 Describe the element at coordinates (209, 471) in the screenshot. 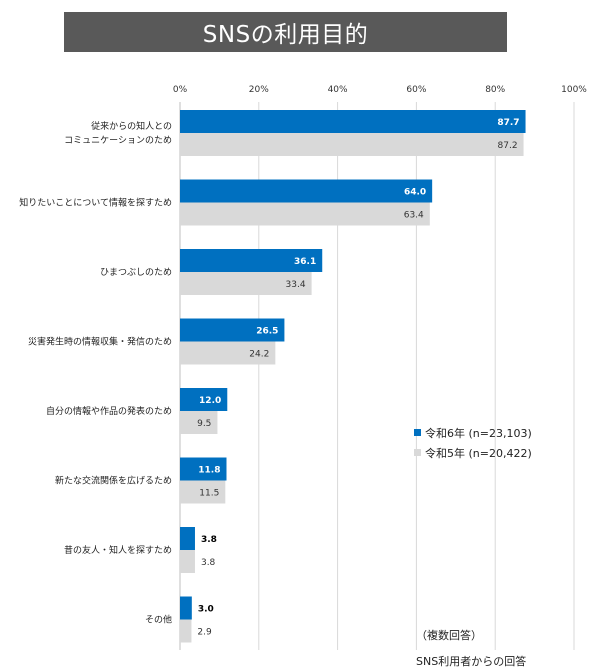

I see `data-label: 11.8` at that location.